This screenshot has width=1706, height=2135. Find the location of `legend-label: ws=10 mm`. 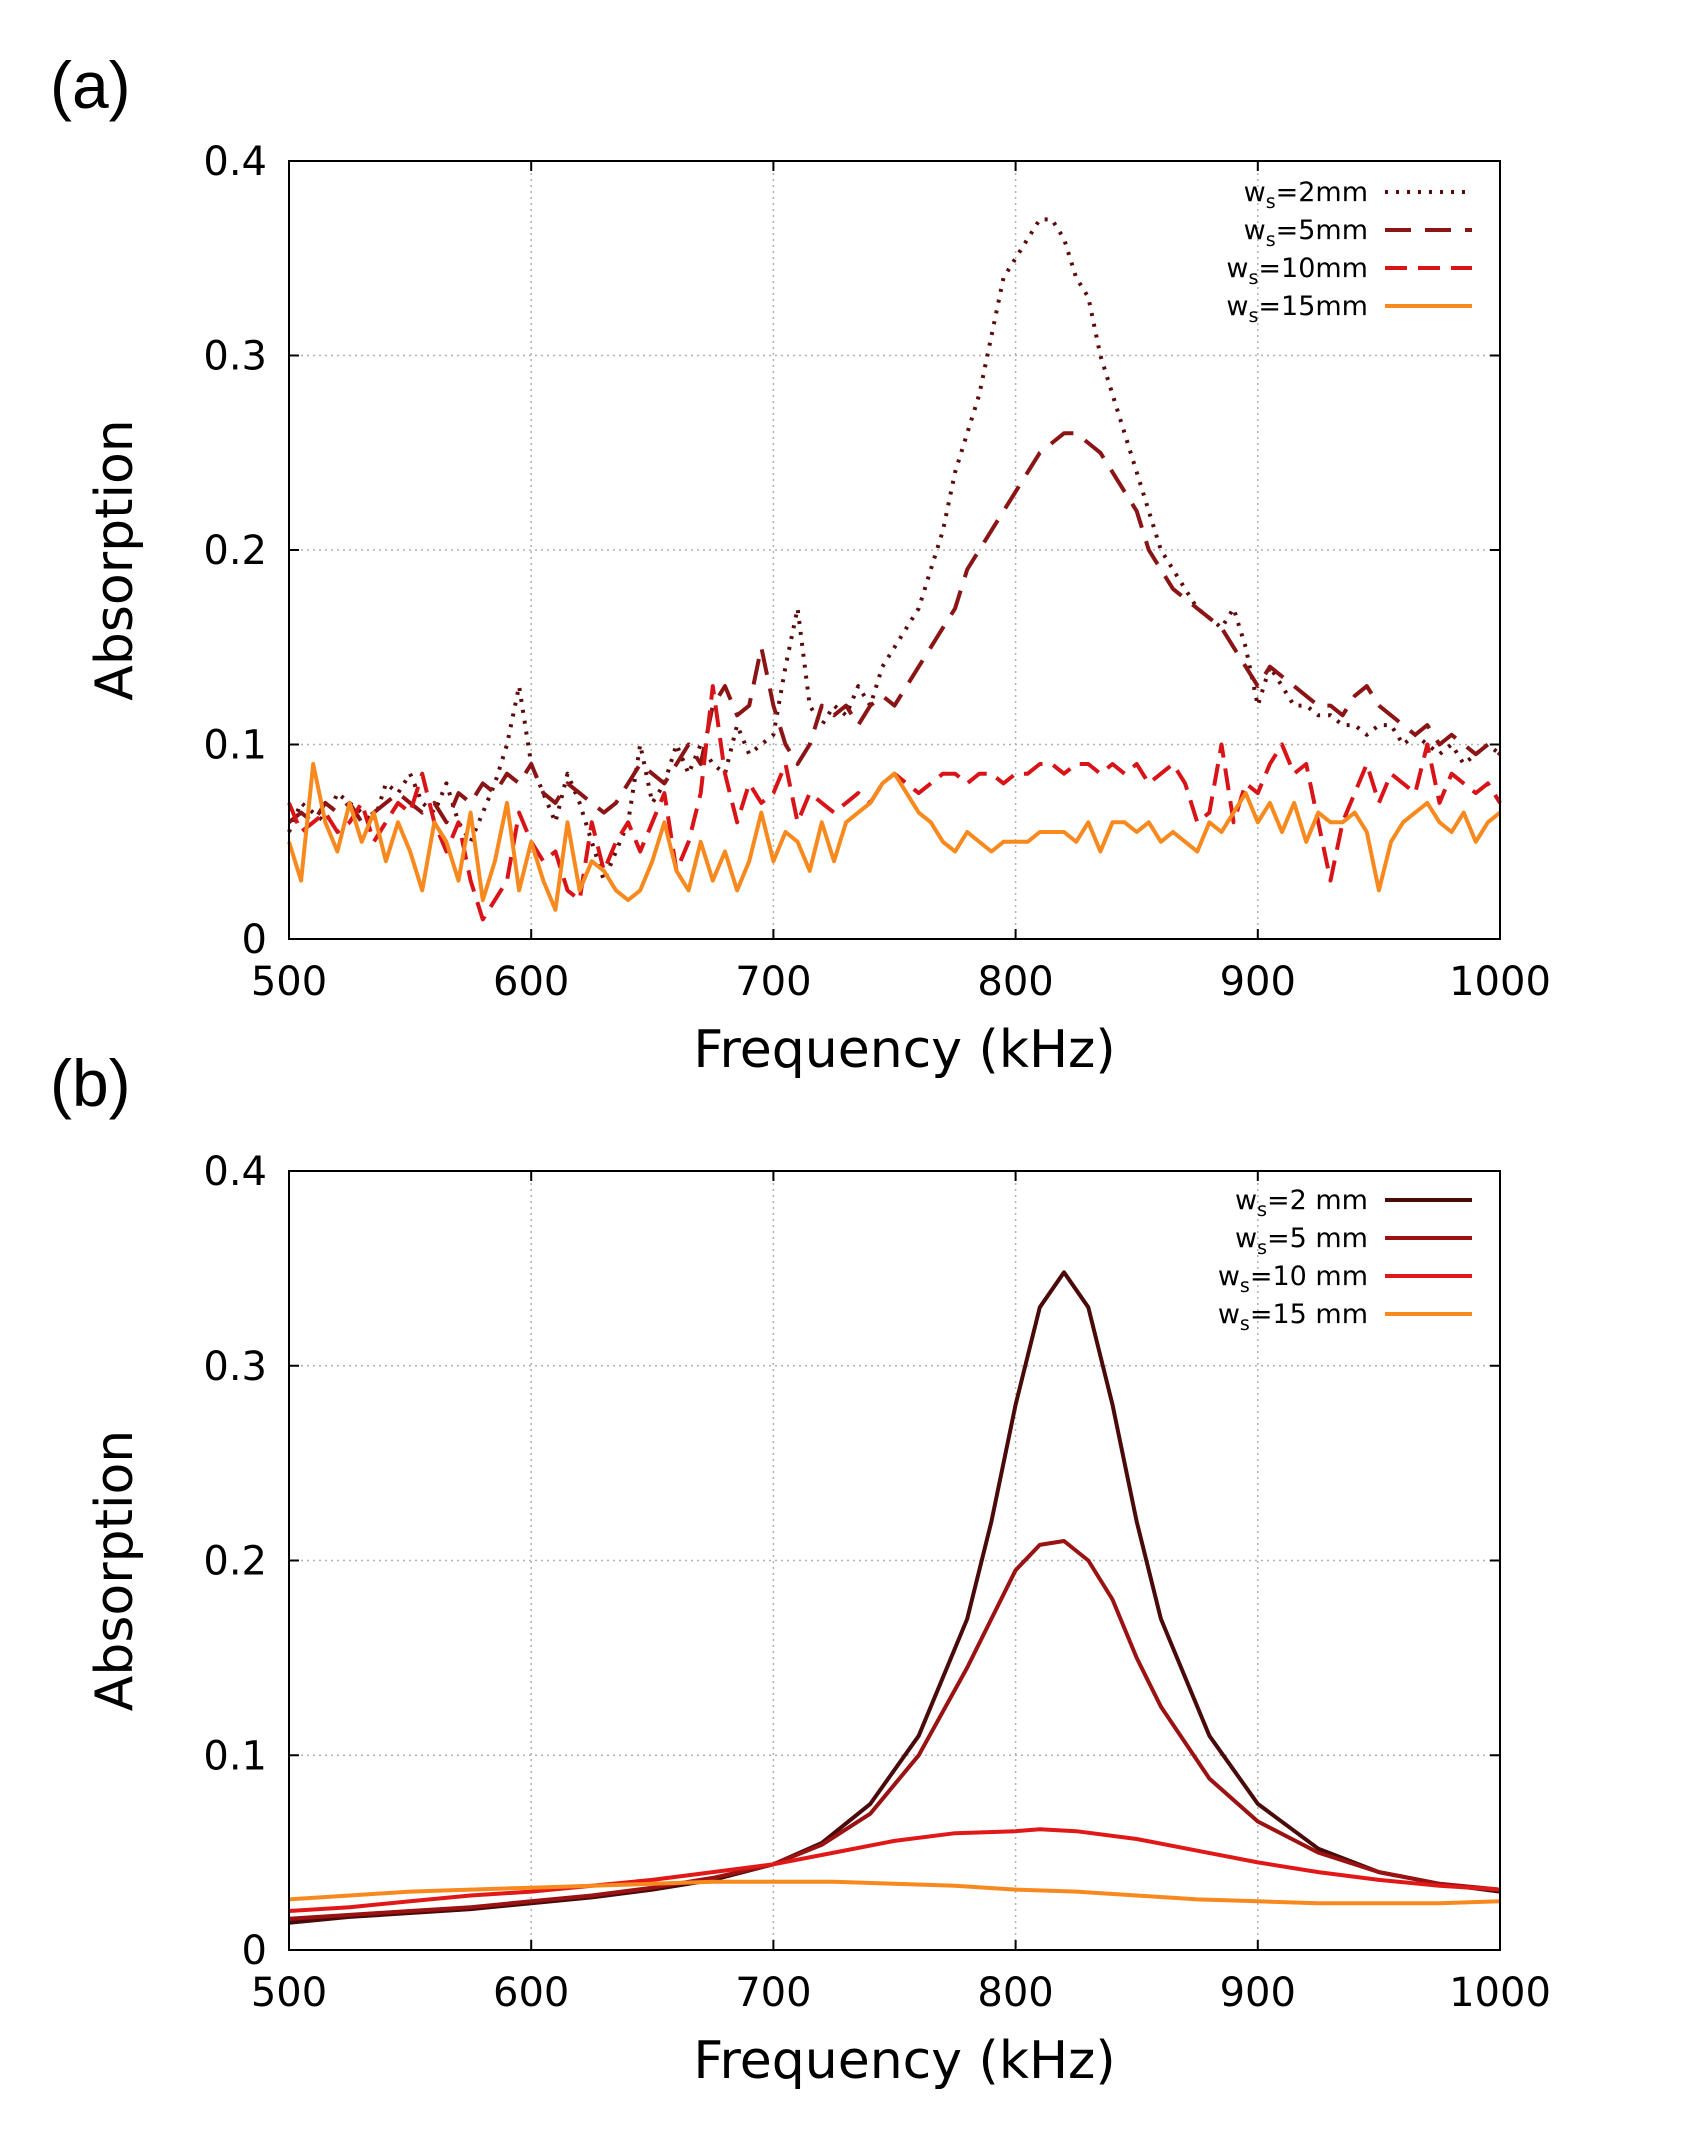

legend-label: ws=10 mm is located at coordinates (1293, 1279).